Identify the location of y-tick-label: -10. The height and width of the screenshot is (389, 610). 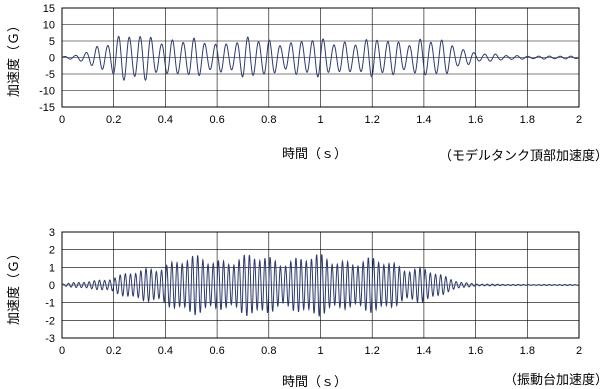
(47, 92).